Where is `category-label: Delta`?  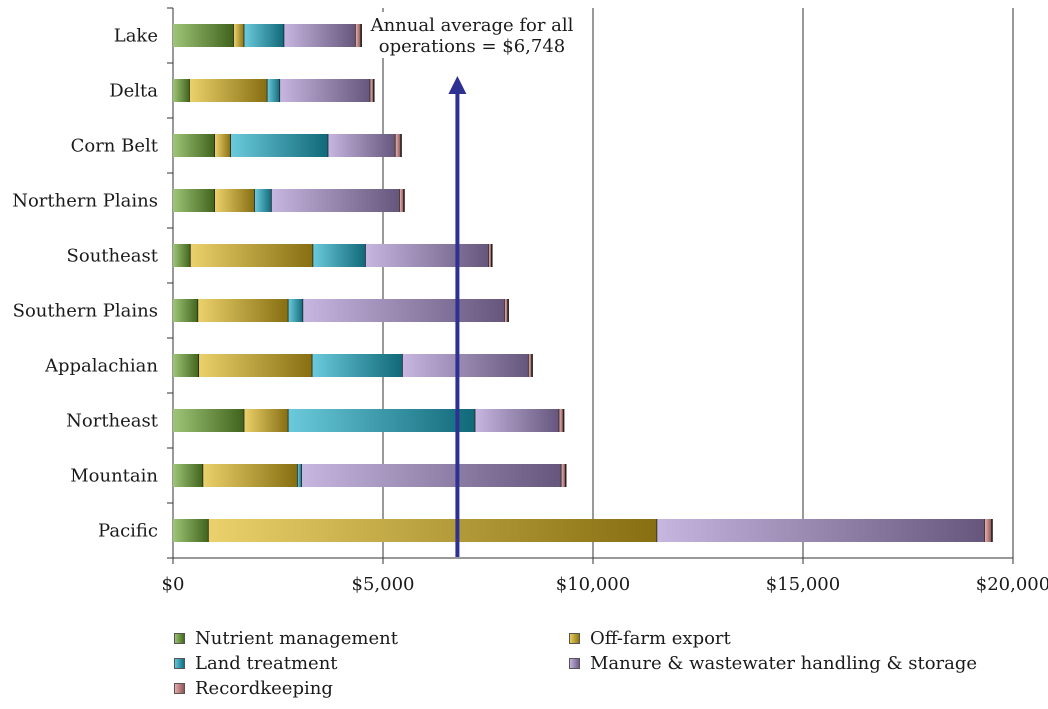
category-label: Delta is located at coordinates (133, 91).